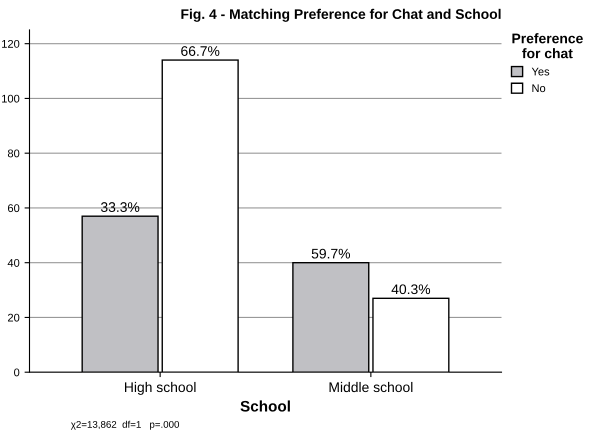 Image resolution: width=590 pixels, height=441 pixels. What do you see at coordinates (160, 388) in the screenshot?
I see `x-tick-label: High school` at bounding box center [160, 388].